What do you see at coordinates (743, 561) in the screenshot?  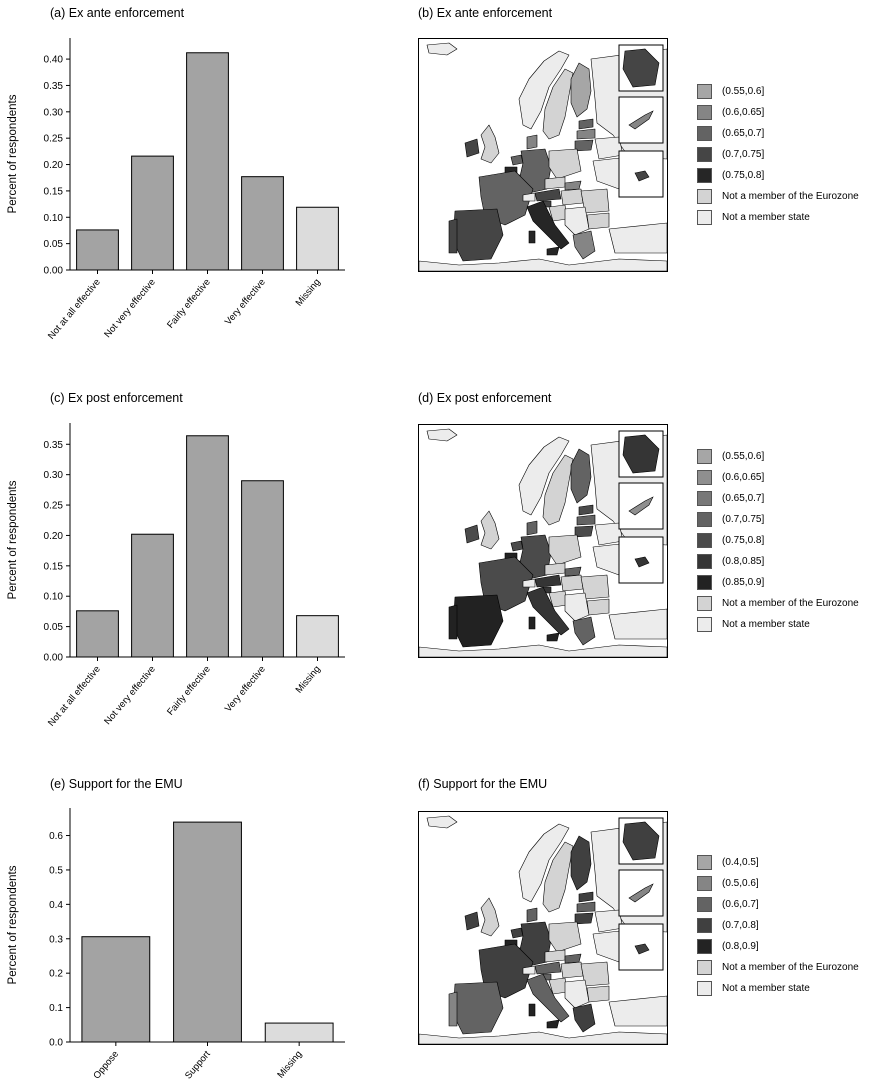 I see `legend-label: (0.8,0.85]` at bounding box center [743, 561].